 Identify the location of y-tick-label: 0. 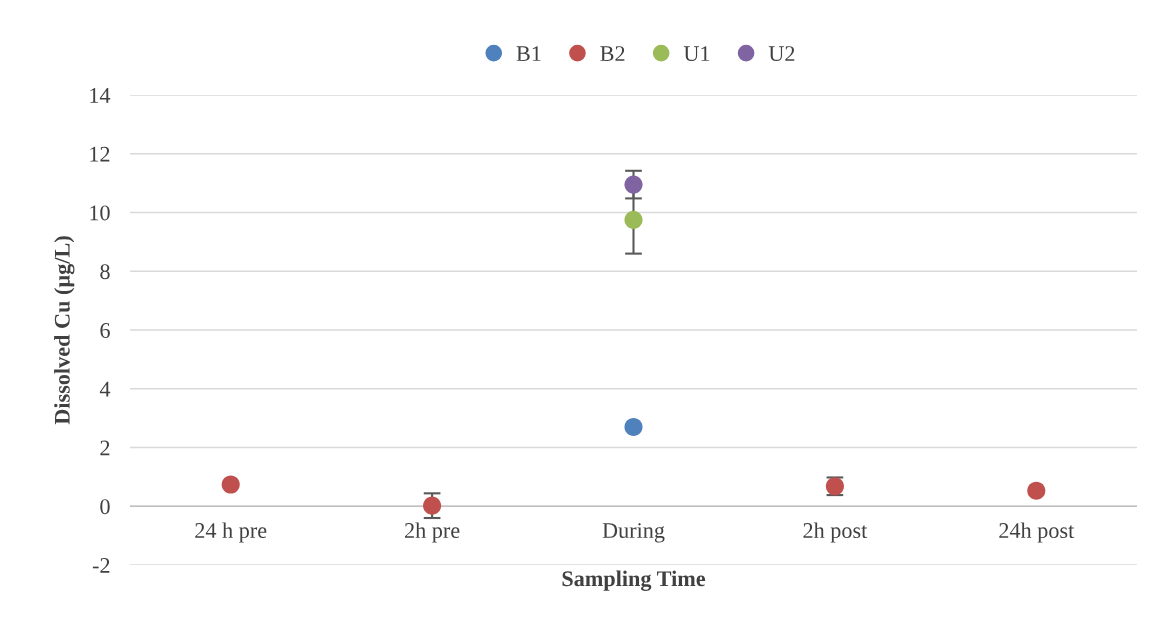
(105, 507).